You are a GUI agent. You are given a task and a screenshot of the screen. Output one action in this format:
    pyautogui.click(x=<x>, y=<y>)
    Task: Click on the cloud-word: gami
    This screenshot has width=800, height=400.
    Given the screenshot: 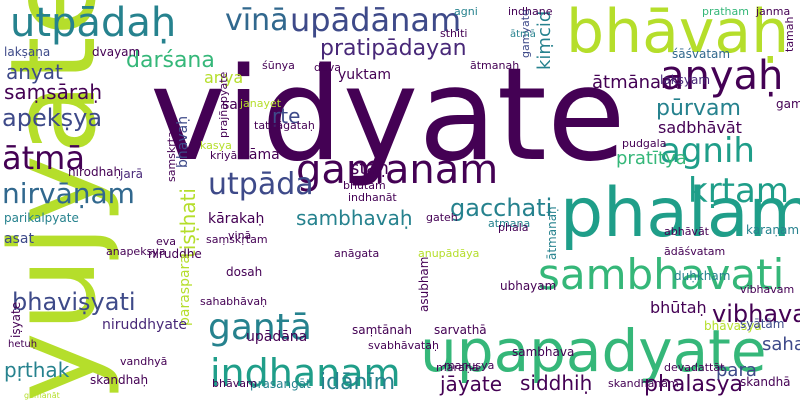 What is the action you would take?
    pyautogui.click(x=788, y=104)
    